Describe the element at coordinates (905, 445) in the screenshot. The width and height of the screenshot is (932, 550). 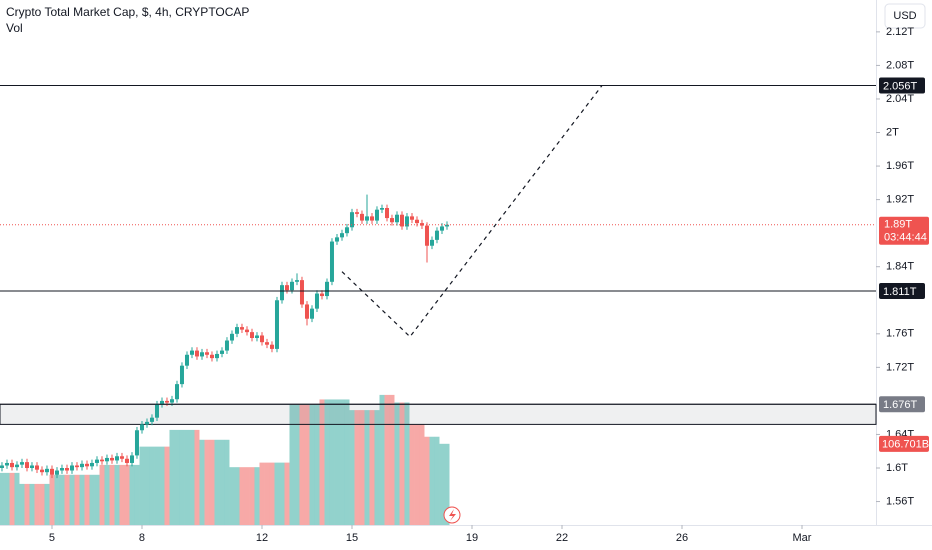
I see `volume-label: 106.701B` at that location.